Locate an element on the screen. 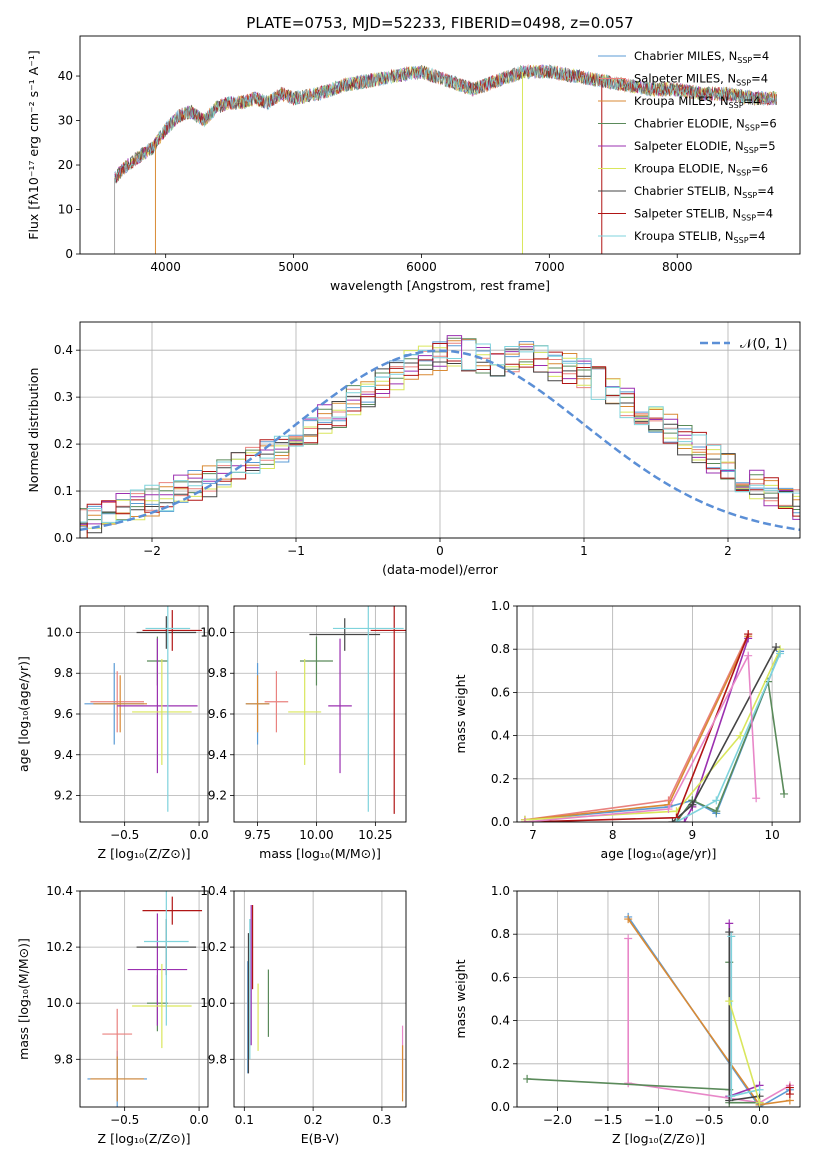 The width and height of the screenshot is (819, 1170). y-tick-label: 0.0 is located at coordinates (500, 822).